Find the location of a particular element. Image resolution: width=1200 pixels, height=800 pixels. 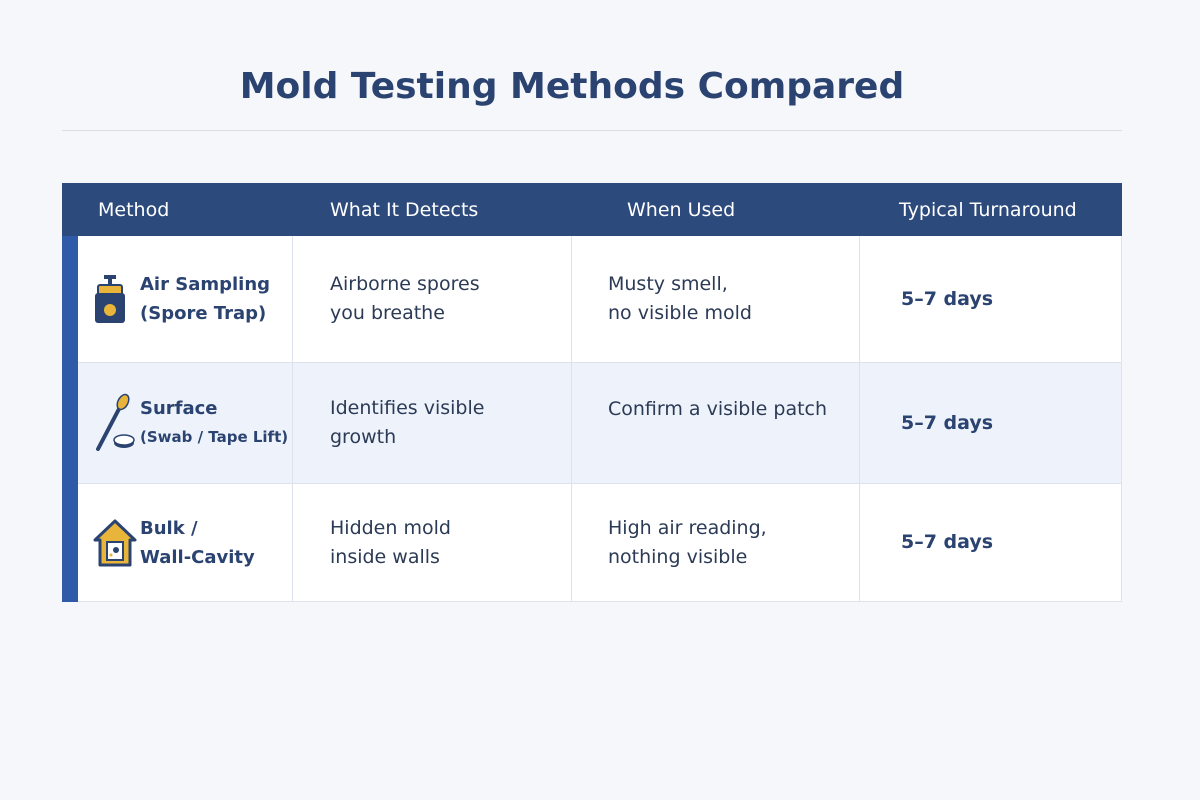

cell-line: Hidden mold is located at coordinates (390, 527).